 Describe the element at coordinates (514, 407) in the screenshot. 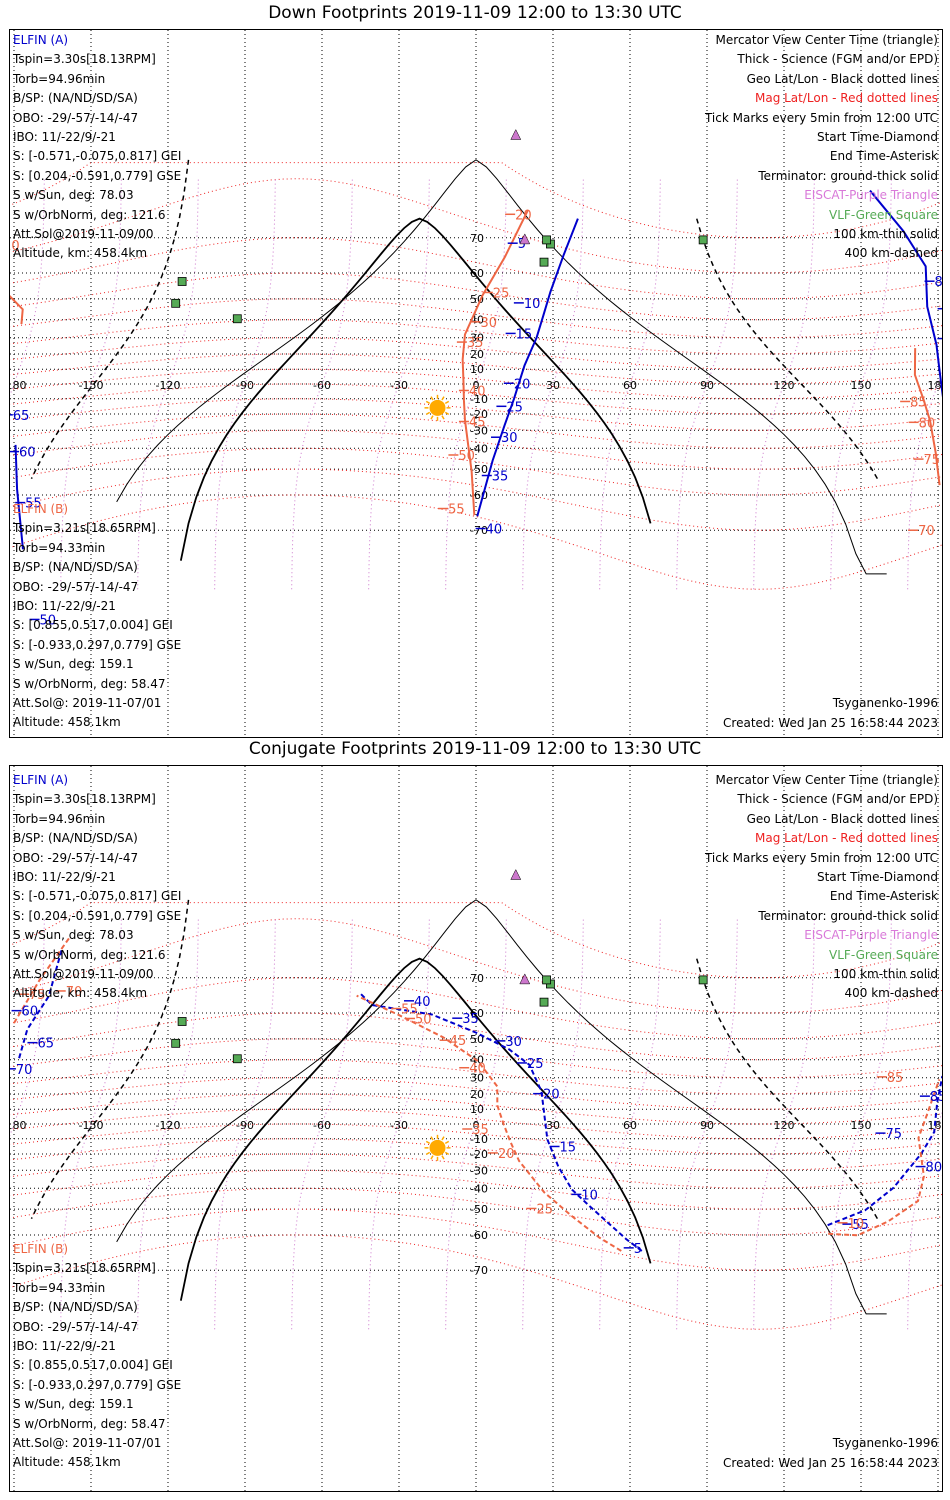

I see `probe-a-tick-label: 25` at that location.